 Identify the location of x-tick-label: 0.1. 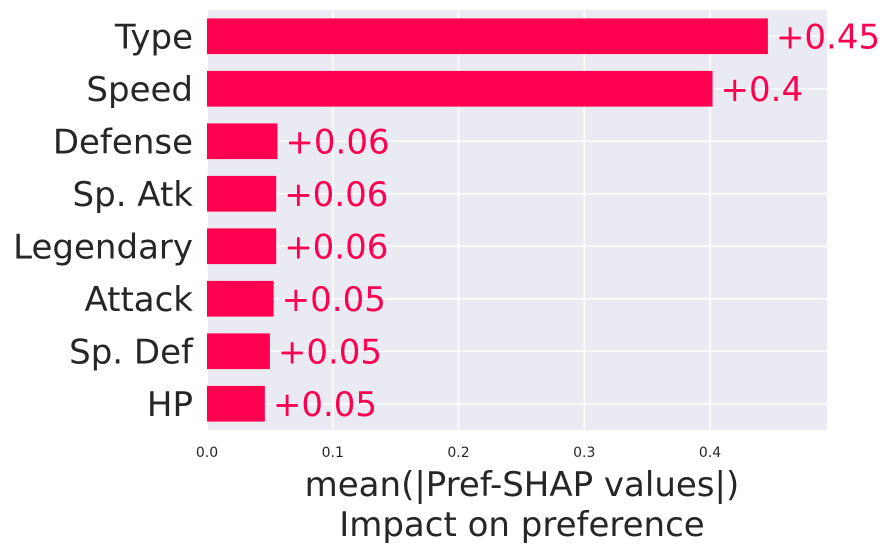
(333, 453).